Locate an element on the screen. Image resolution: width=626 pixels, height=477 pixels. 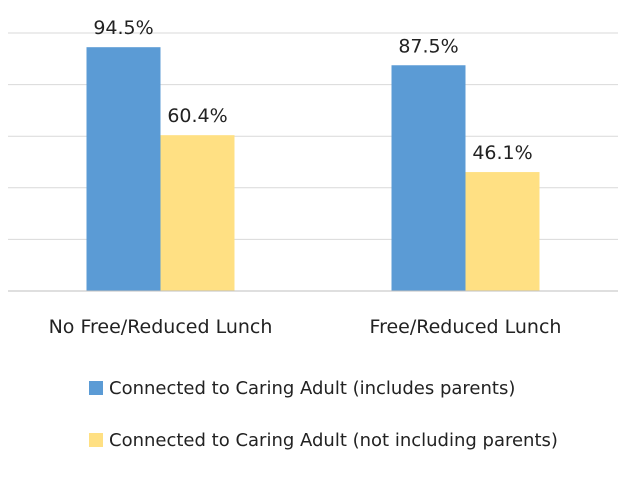
x-tick-label: No Free/Reduced Lunch is located at coordinates (161, 327).